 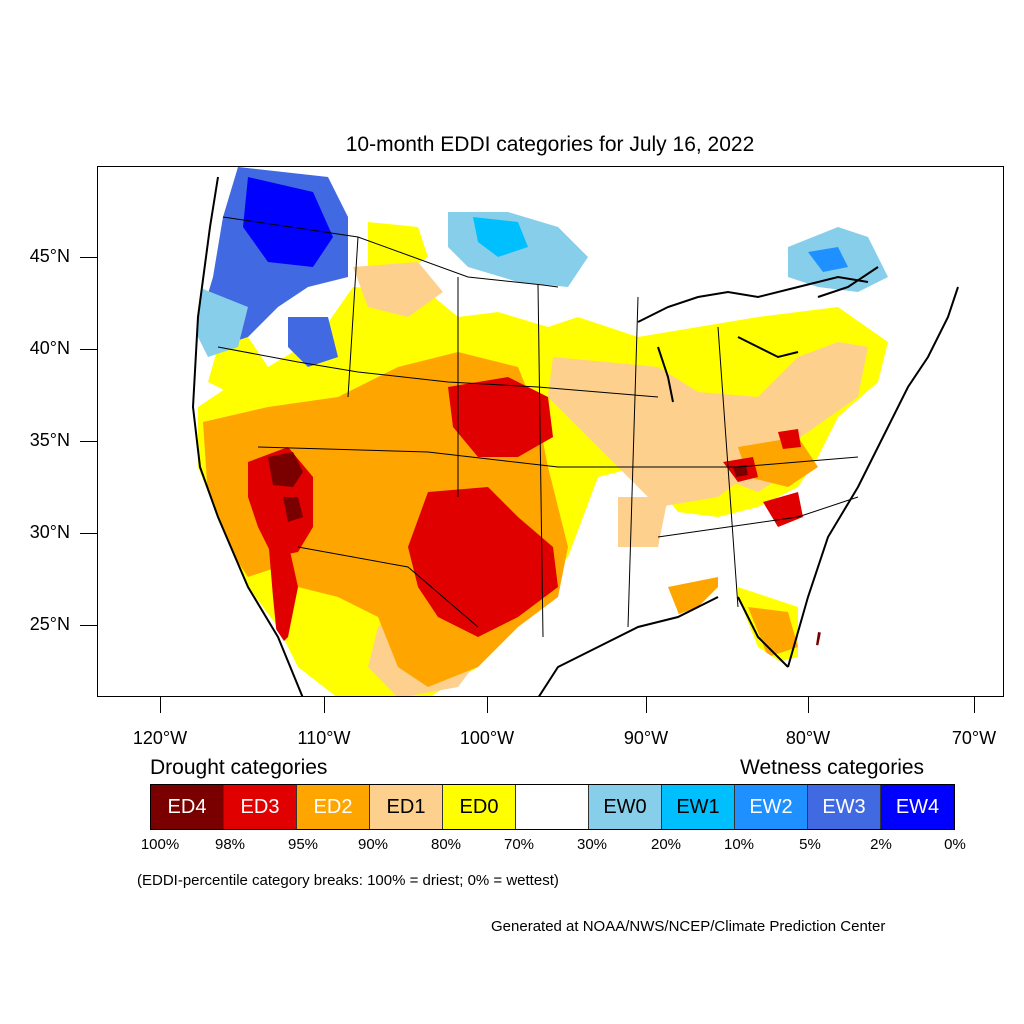 I want to click on legend-box-ew4: EW4, so click(x=917, y=807).